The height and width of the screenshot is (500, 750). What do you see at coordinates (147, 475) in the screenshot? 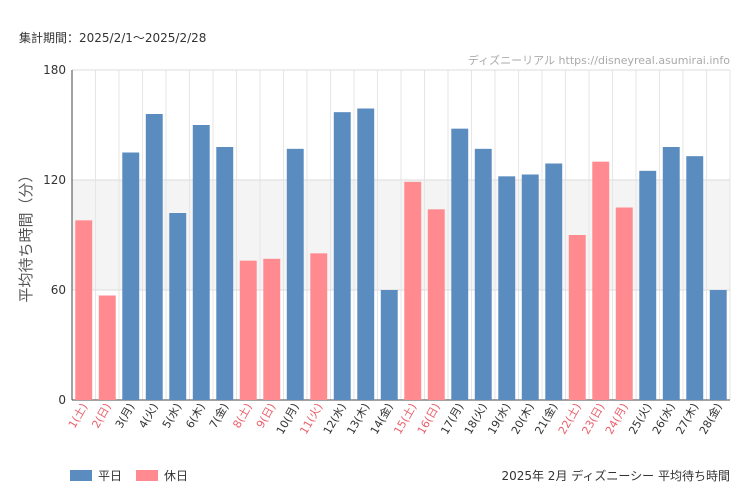
I see `legend-swatch-holiday` at bounding box center [147, 475].